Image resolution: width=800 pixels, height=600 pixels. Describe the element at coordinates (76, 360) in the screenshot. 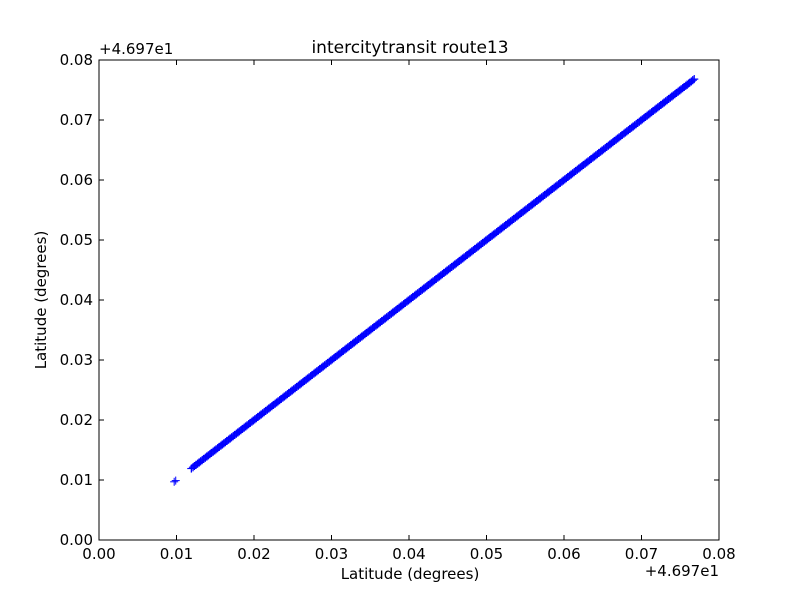

I see `y-tick-label: 0.03` at that location.